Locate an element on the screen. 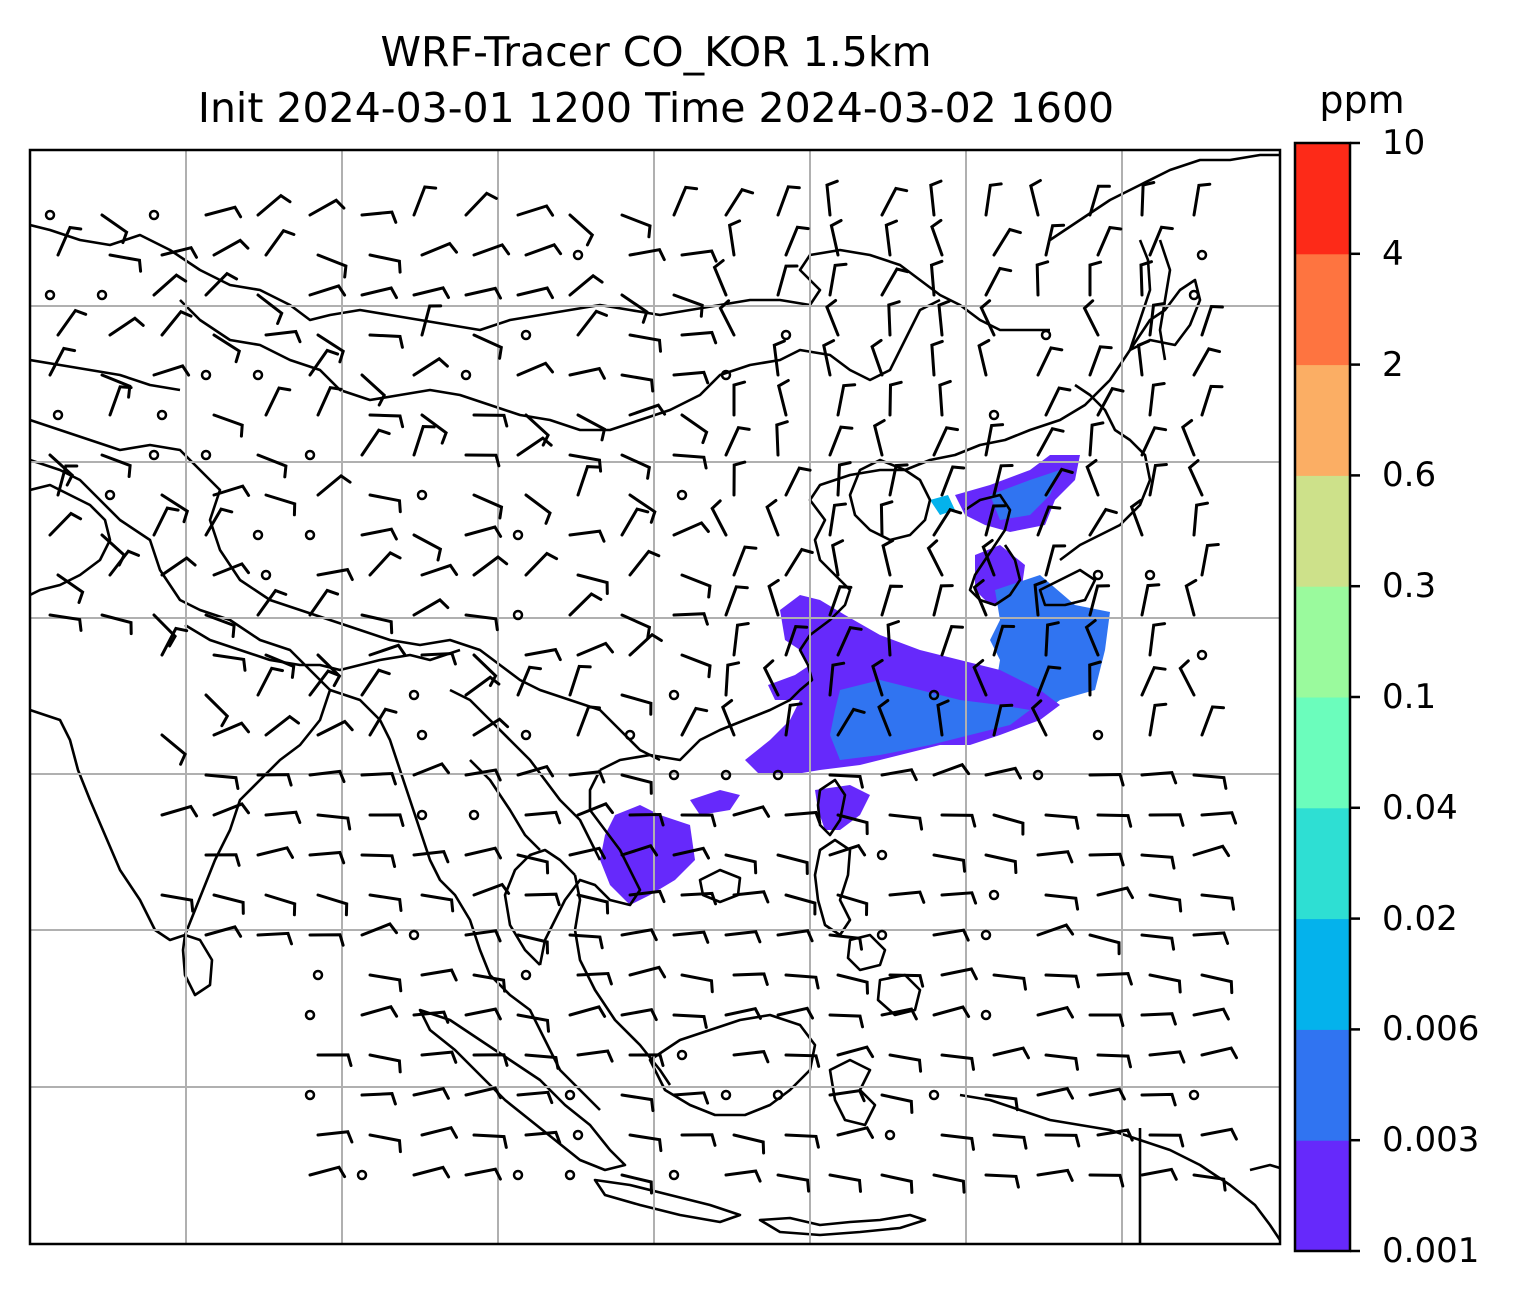  coastline-arabian is located at coordinates (71, 540).